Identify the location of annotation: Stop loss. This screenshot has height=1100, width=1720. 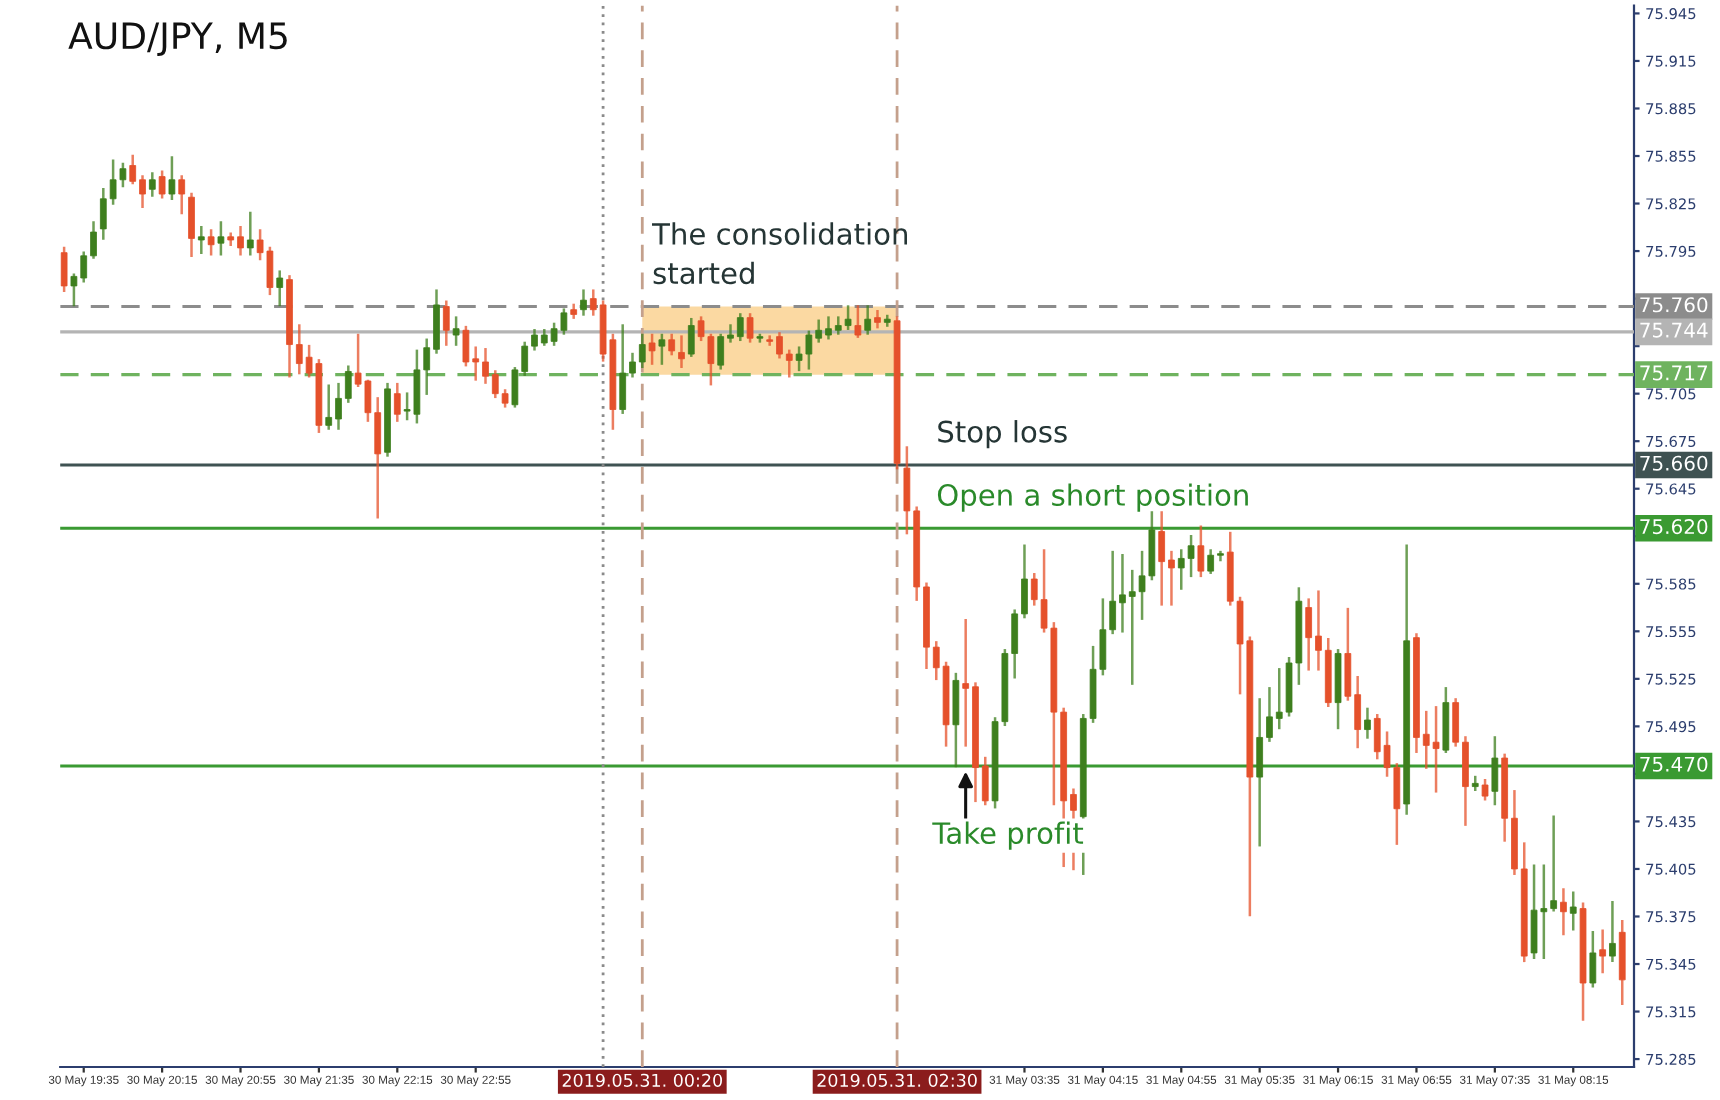
(1002, 434).